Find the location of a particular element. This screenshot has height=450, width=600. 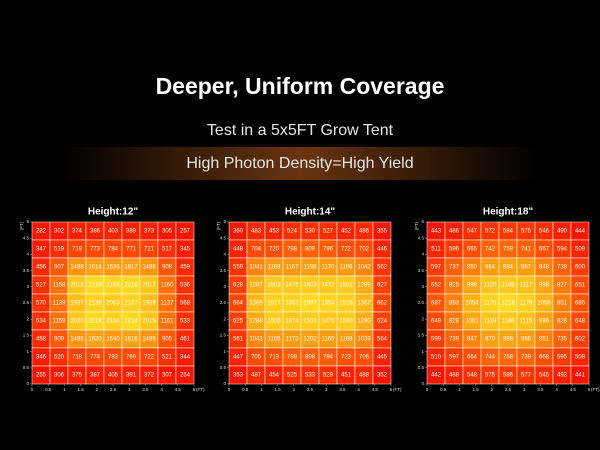

cell-value: 2137 is located at coordinates (131, 304).